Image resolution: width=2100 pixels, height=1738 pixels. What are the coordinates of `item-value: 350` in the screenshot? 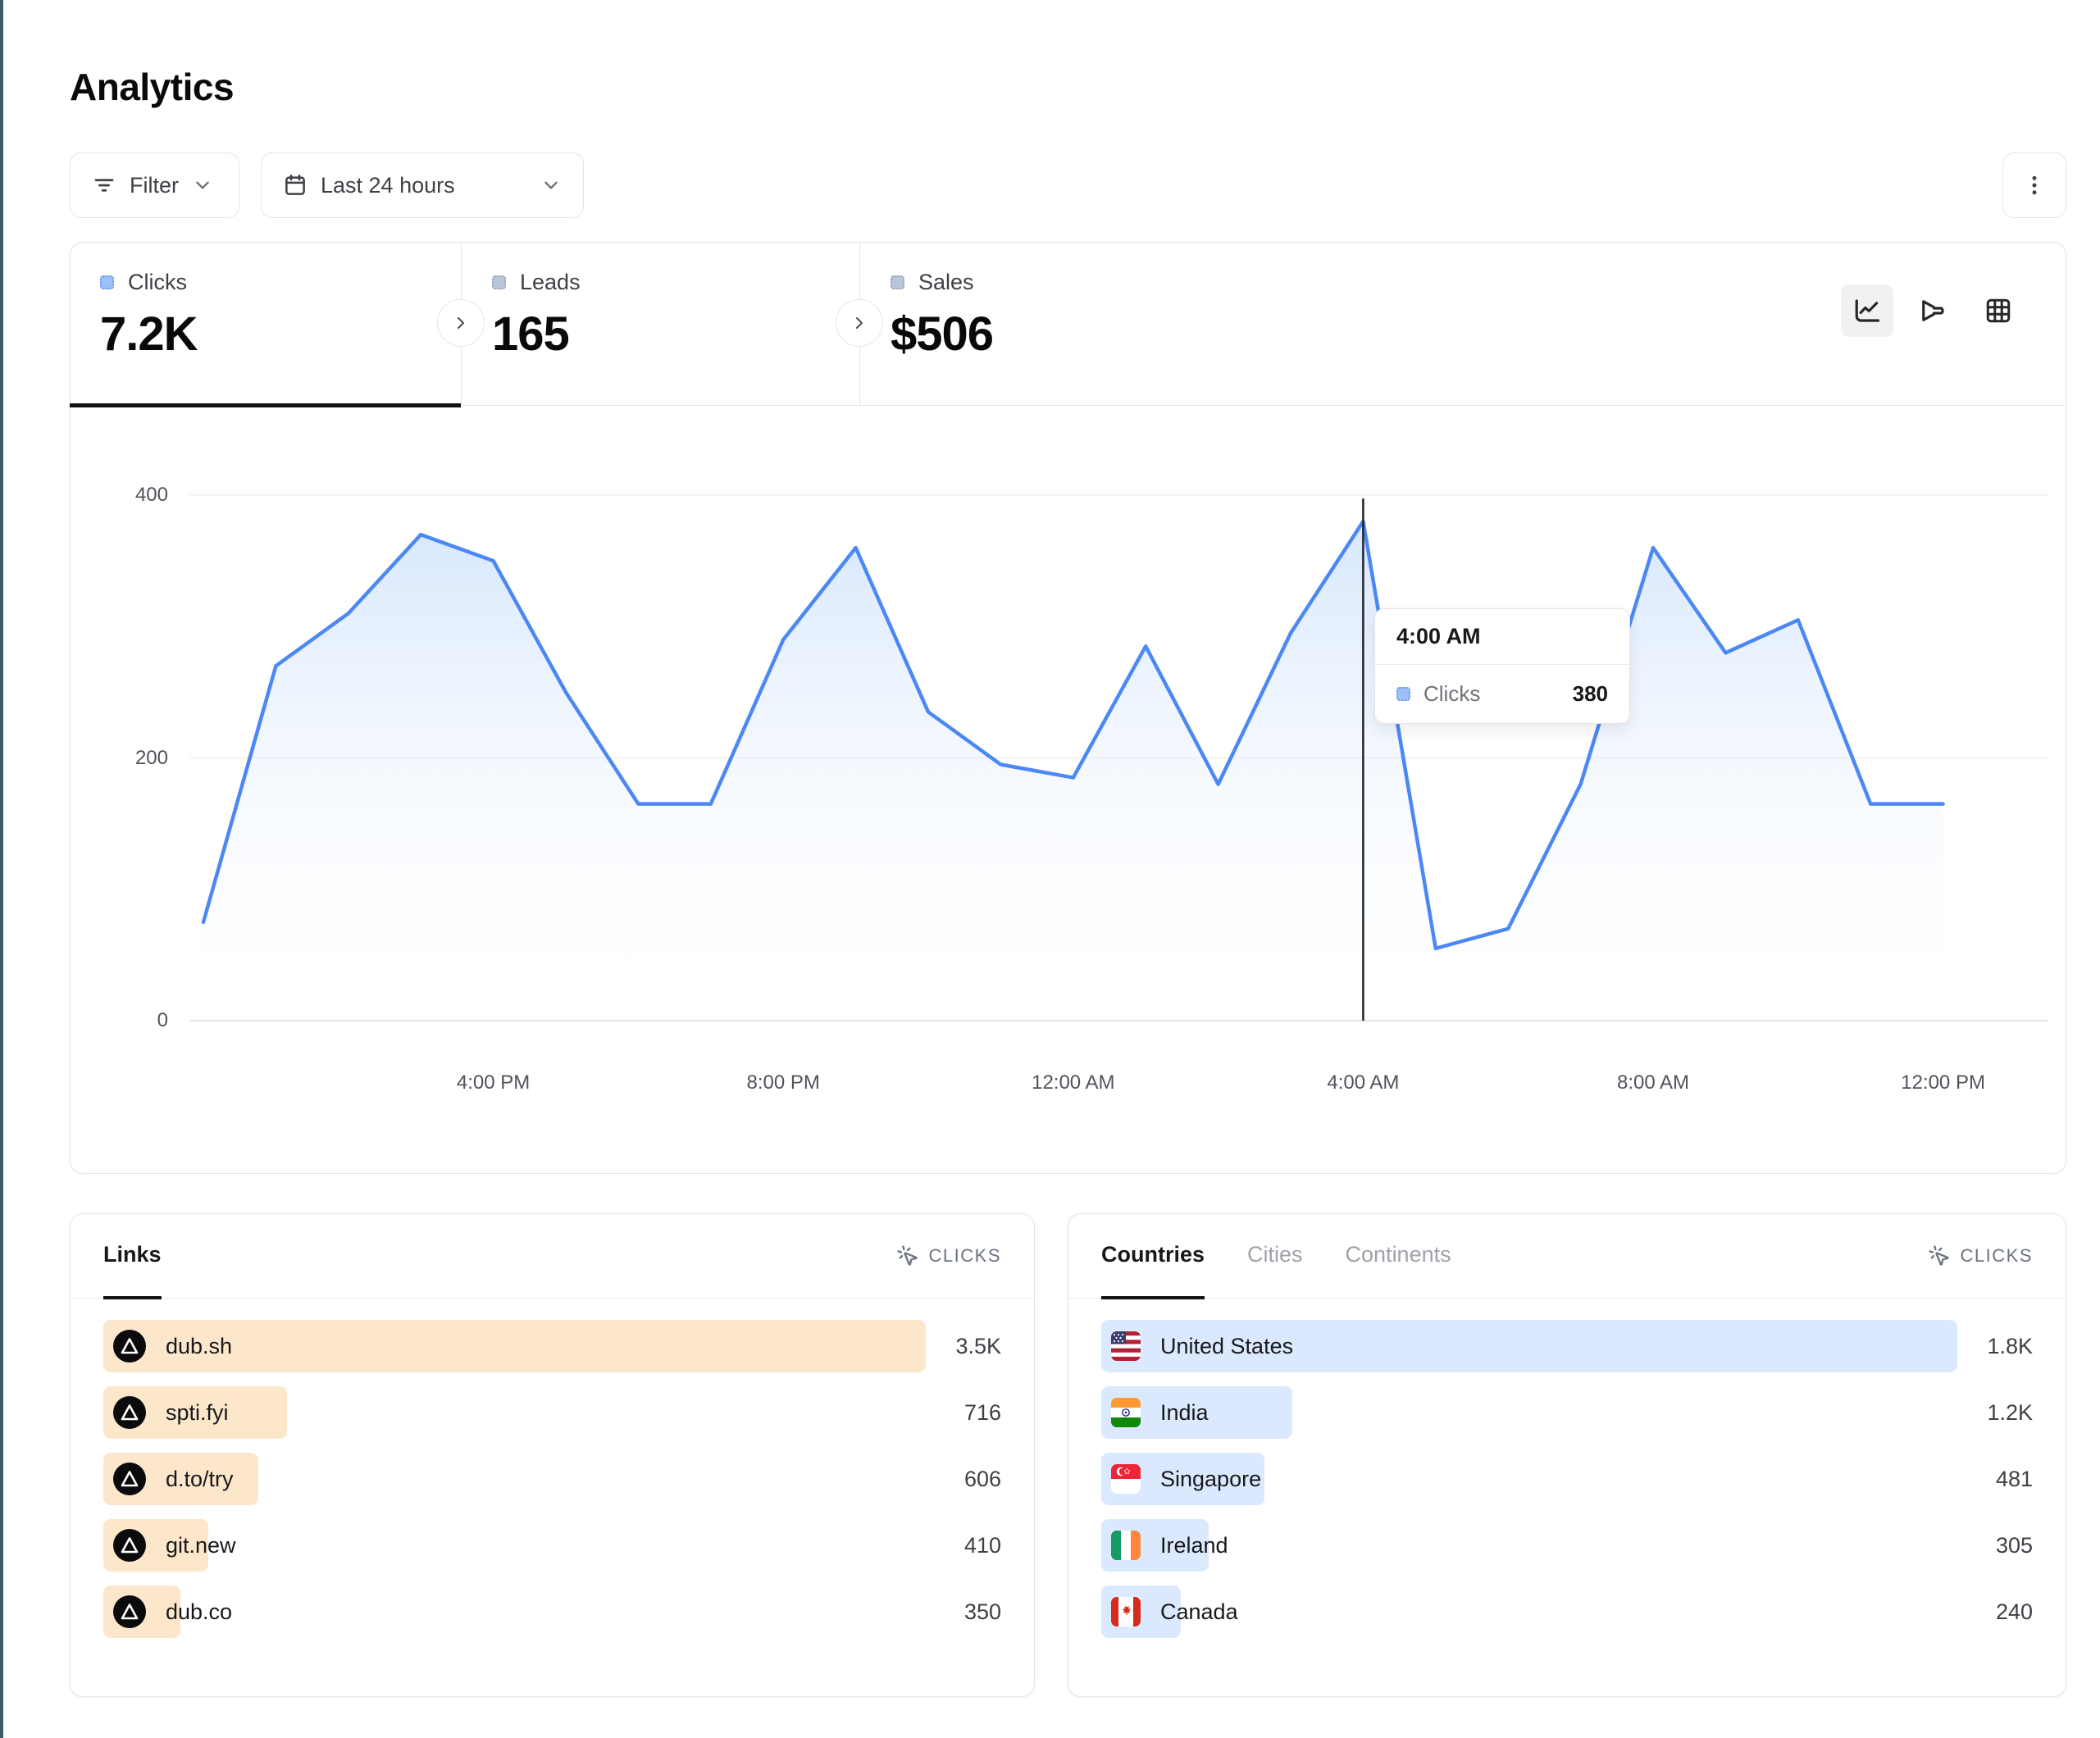 It's located at (982, 1611).